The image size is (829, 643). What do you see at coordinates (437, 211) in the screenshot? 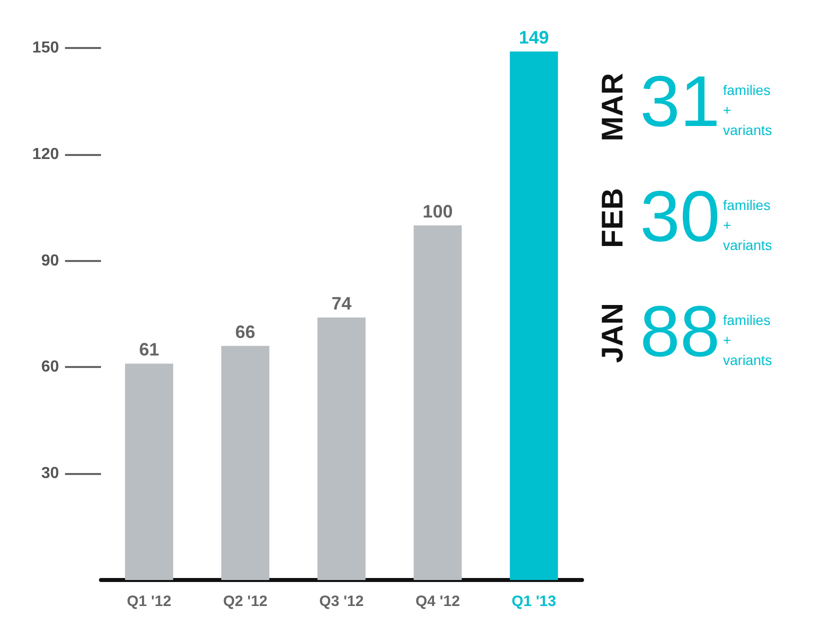
I see `data-label: 100` at bounding box center [437, 211].